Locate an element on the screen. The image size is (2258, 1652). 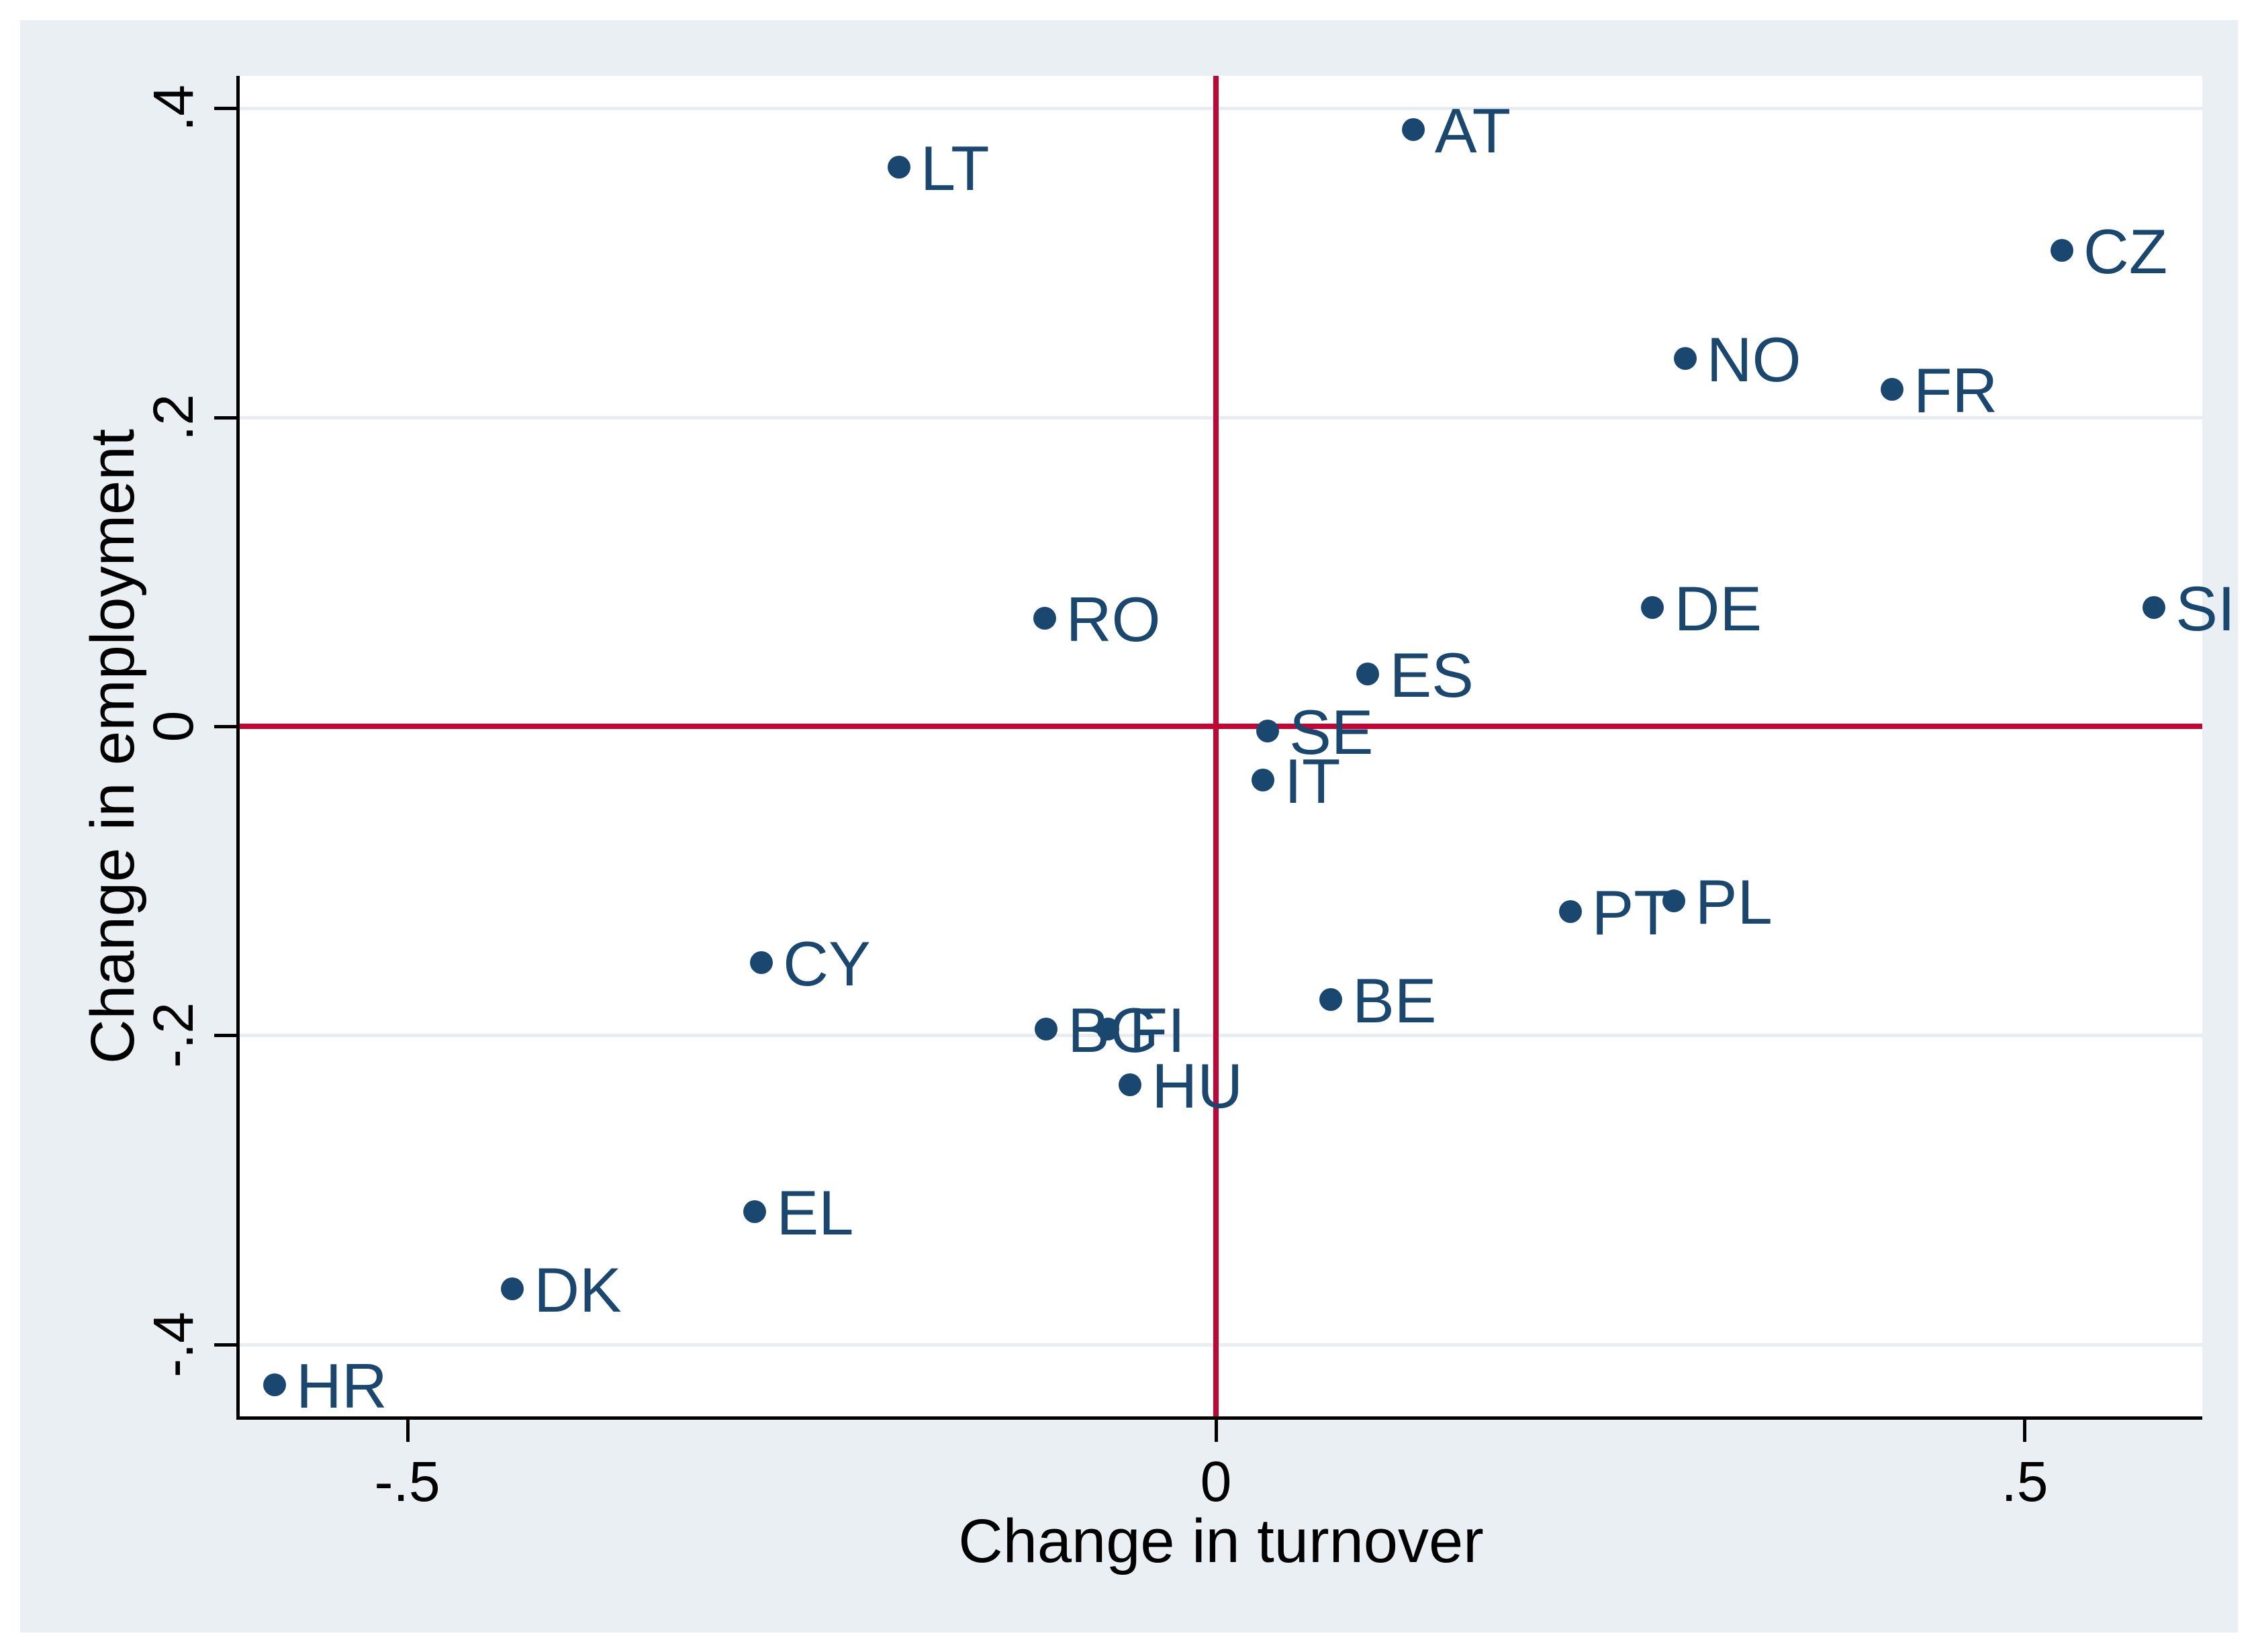
gridline-y-.4 is located at coordinates (1221, 109).